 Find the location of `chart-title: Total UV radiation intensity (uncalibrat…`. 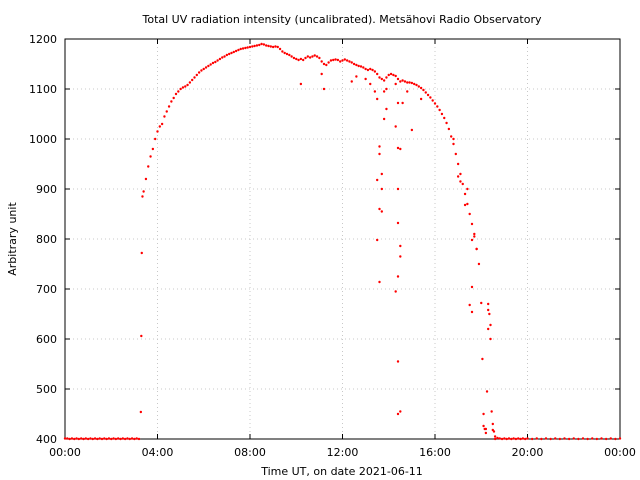

chart-title: Total UV radiation intensity (uncalibrat… is located at coordinates (342, 19).